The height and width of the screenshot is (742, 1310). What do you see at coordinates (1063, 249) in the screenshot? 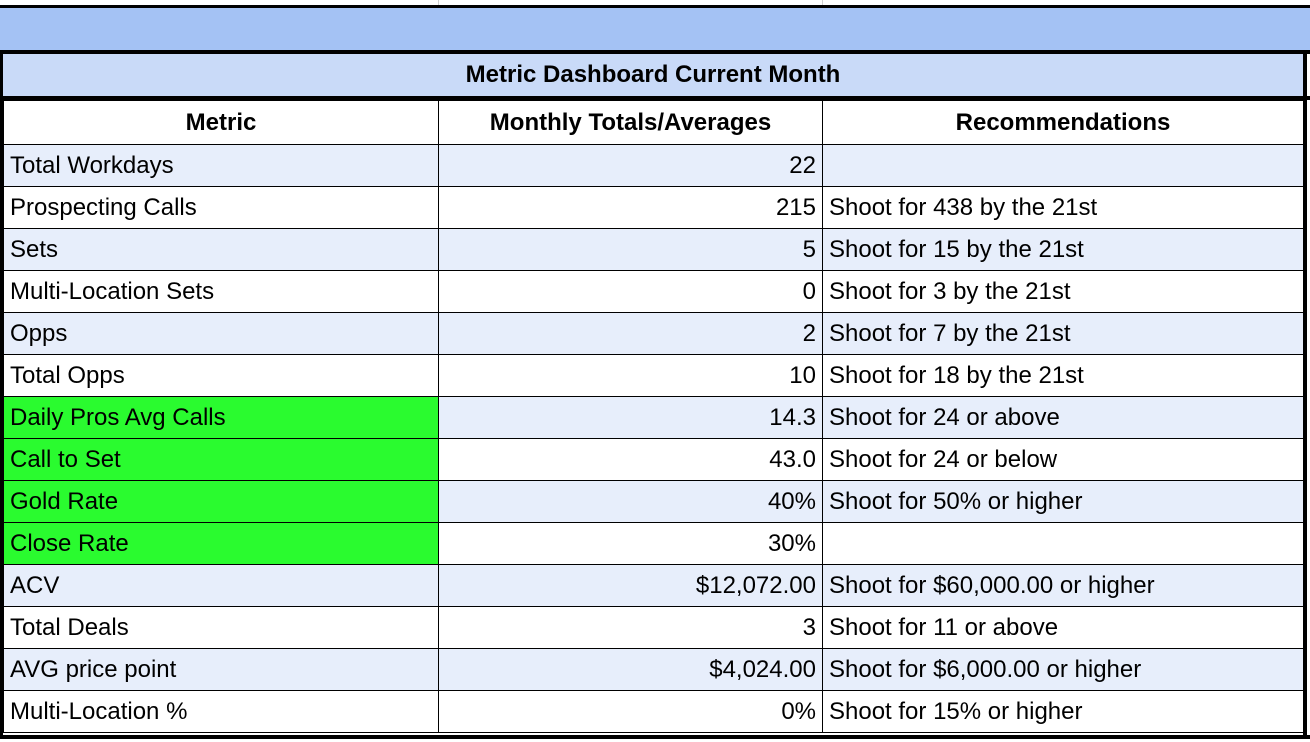
I see `recommendation-cell: Shoot for 15 by the 21st` at bounding box center [1063, 249].